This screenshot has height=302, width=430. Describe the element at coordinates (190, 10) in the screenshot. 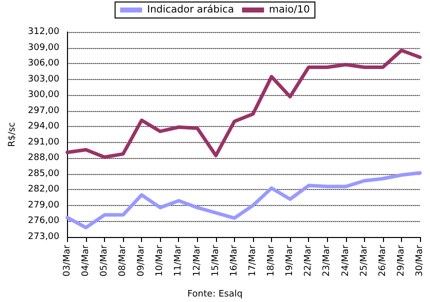

I see `legend-label: Indicador arábica` at that location.